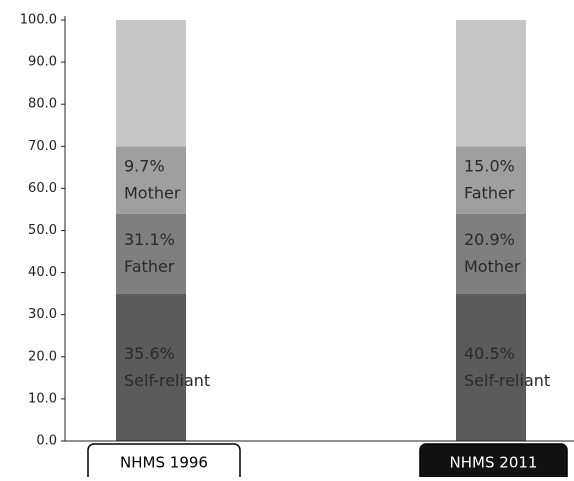  I want to click on segment-label: 20.9%, so click(489, 239).